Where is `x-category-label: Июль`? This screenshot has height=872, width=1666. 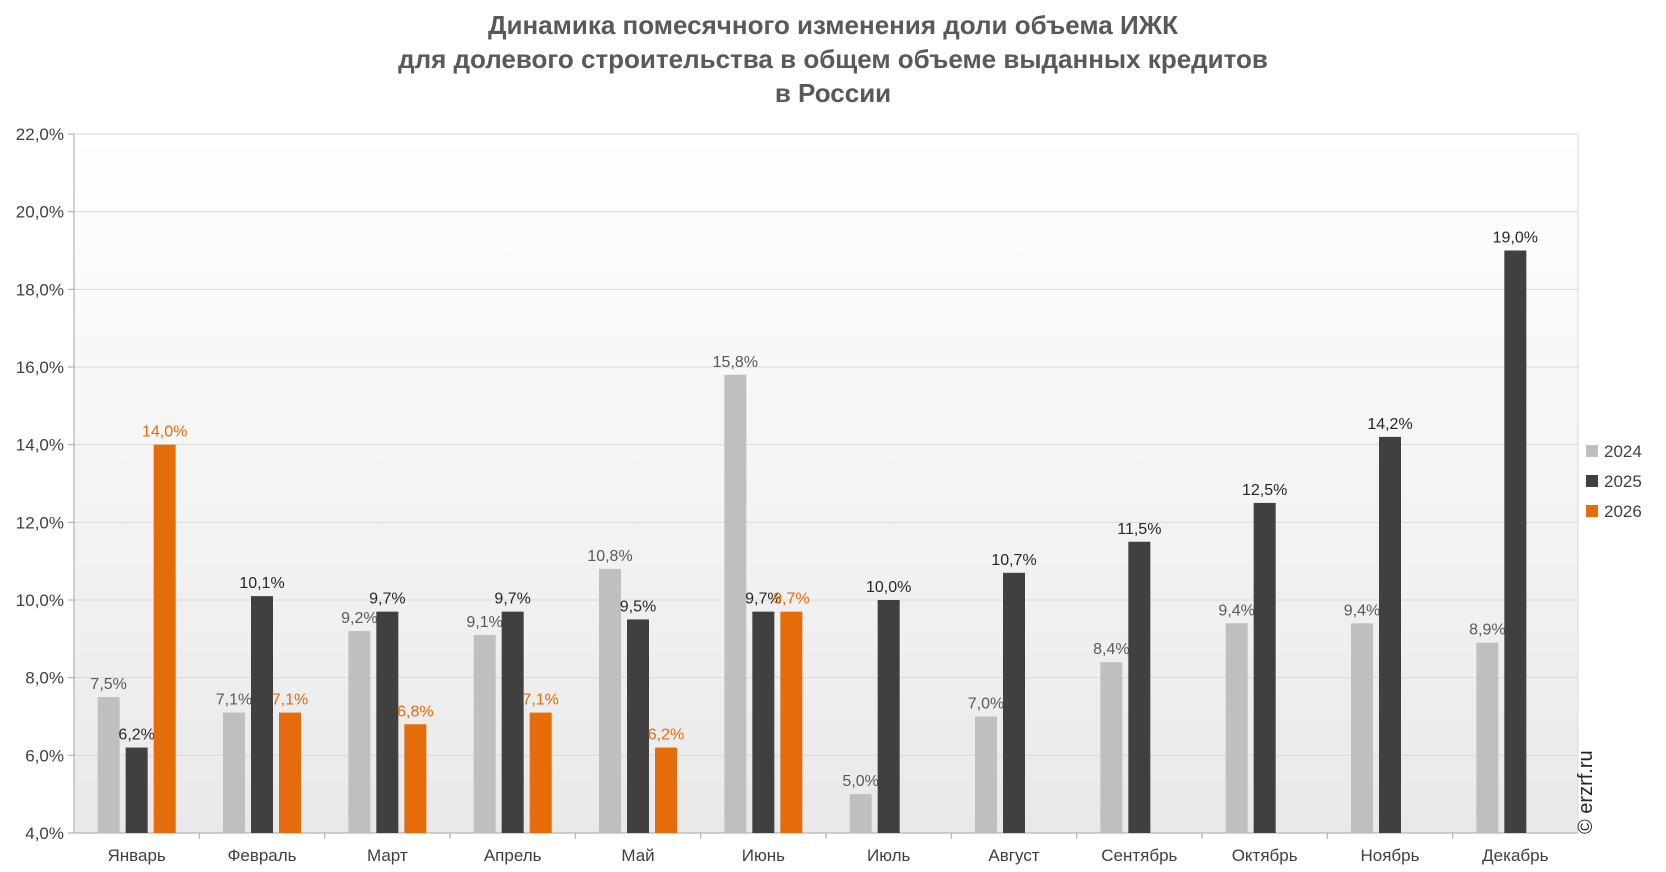 x-category-label: Июль is located at coordinates (889, 855).